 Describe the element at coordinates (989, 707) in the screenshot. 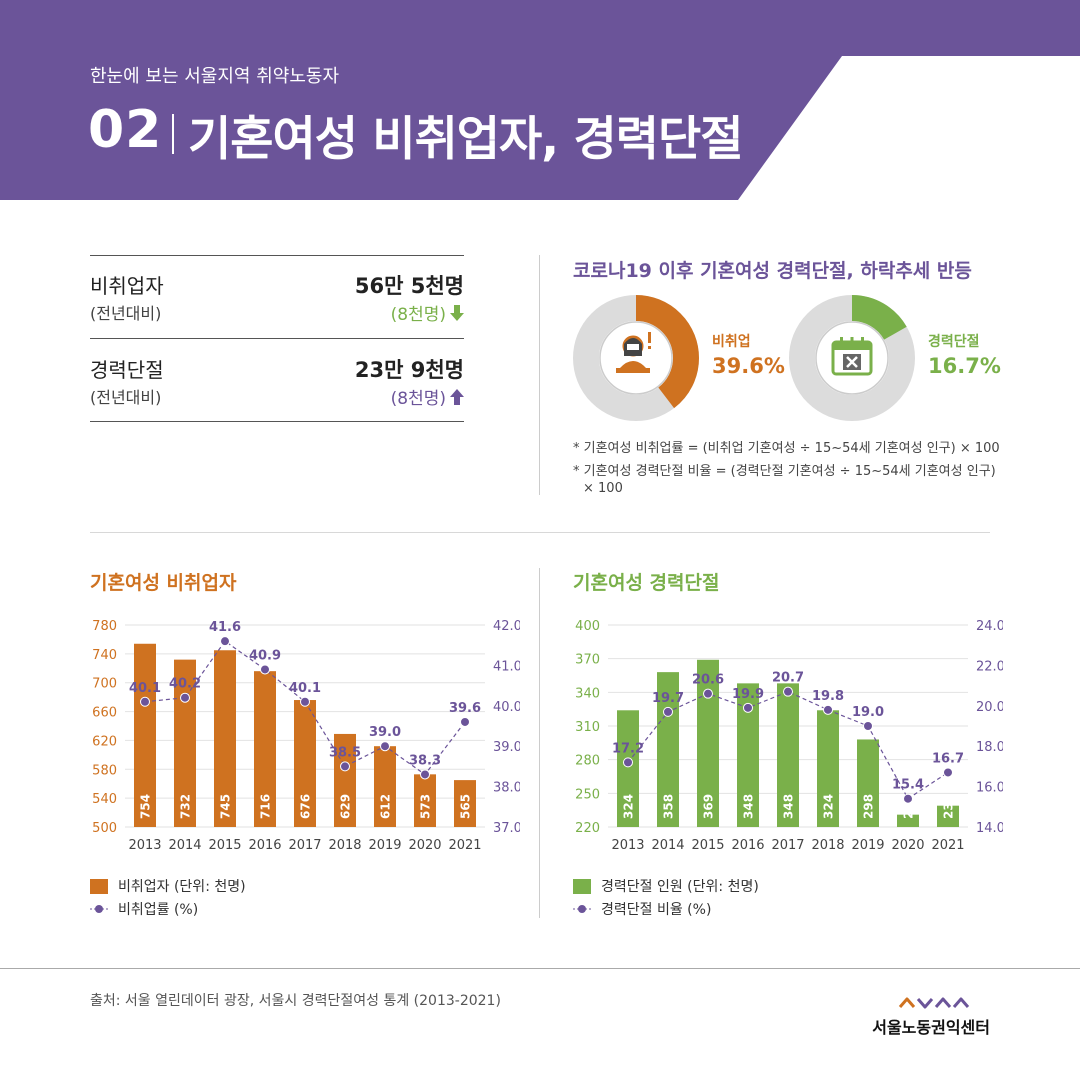

I see `y-right-tick-label: 20.0` at that location.